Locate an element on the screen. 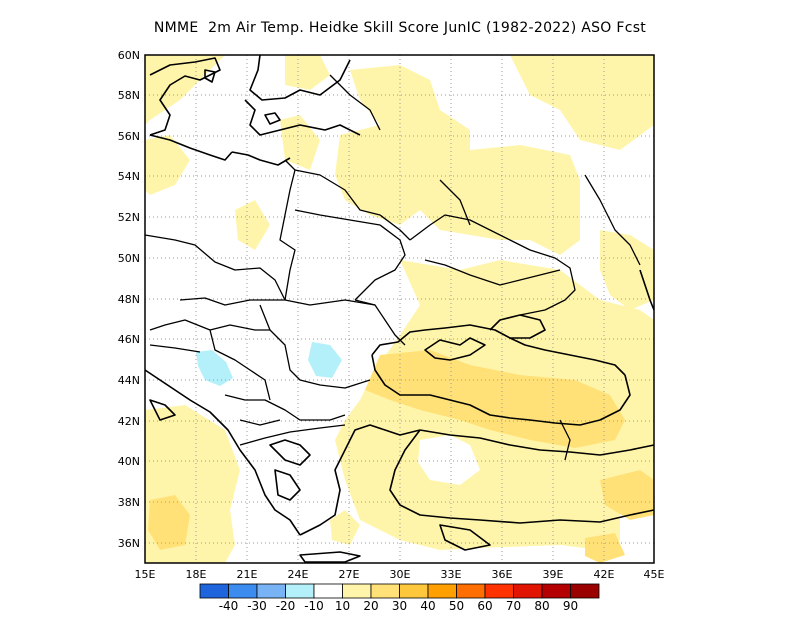 The image size is (800, 618). y-tick-label: 52N is located at coordinates (129, 217).